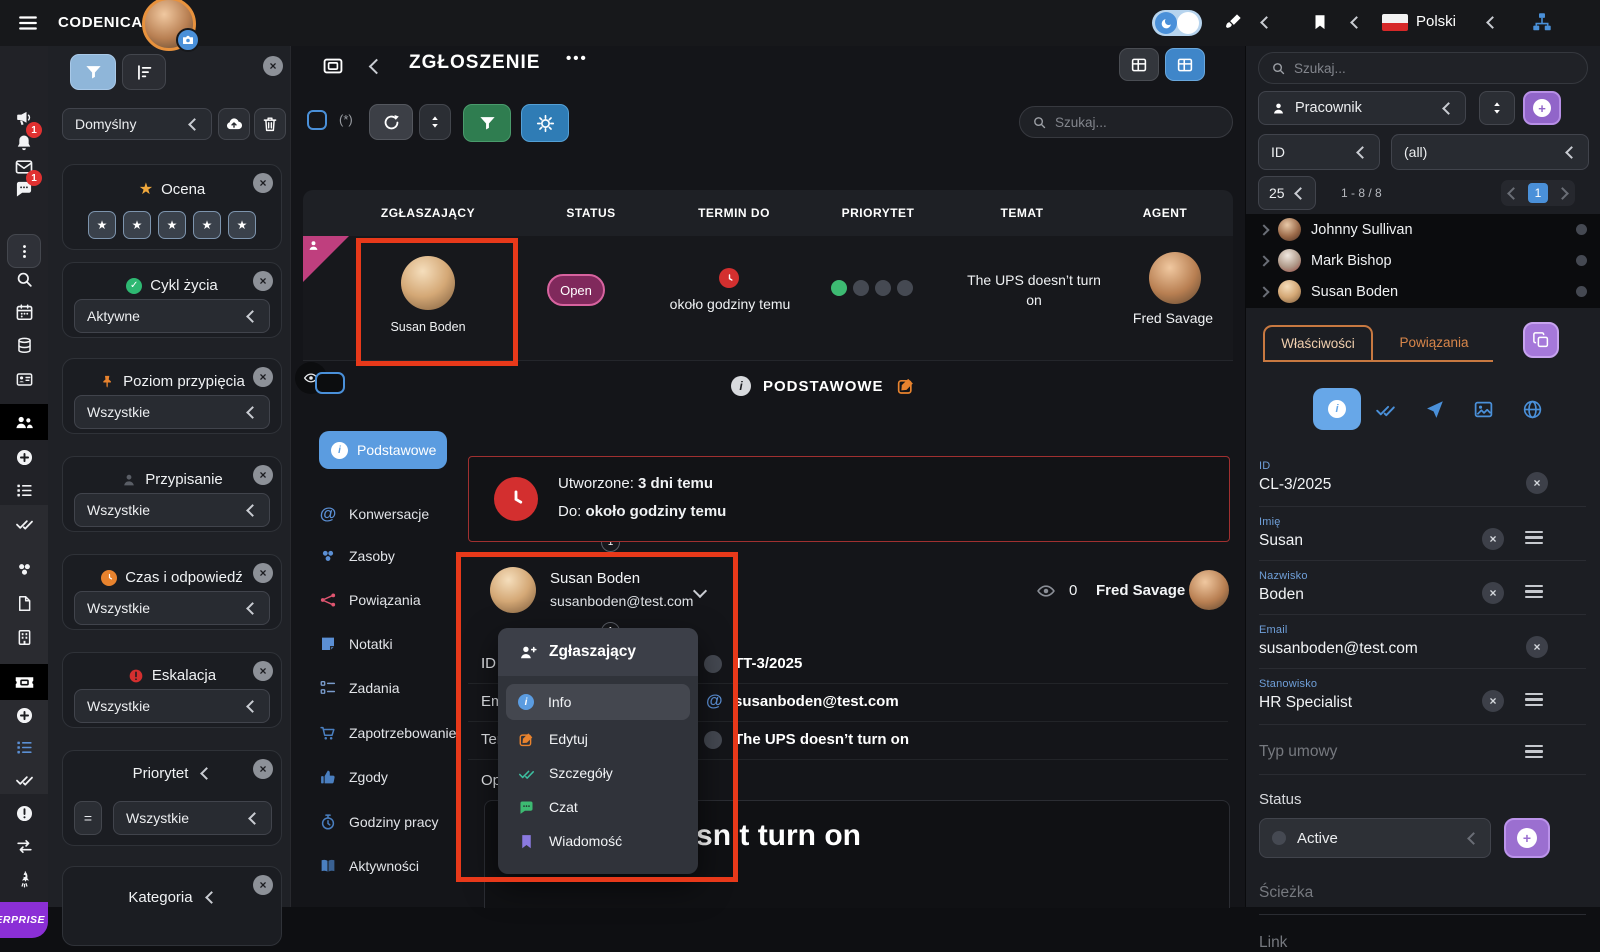 The height and width of the screenshot is (952, 1600). What do you see at coordinates (24, 747) in the screenshot?
I see `ticket-list-icon` at bounding box center [24, 747].